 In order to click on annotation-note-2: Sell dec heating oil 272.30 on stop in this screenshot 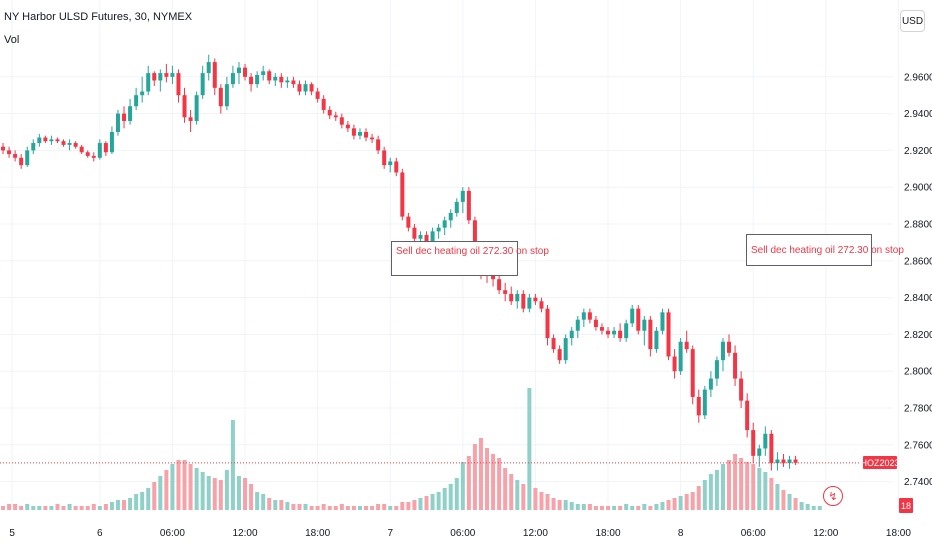, I will do `click(825, 250)`.